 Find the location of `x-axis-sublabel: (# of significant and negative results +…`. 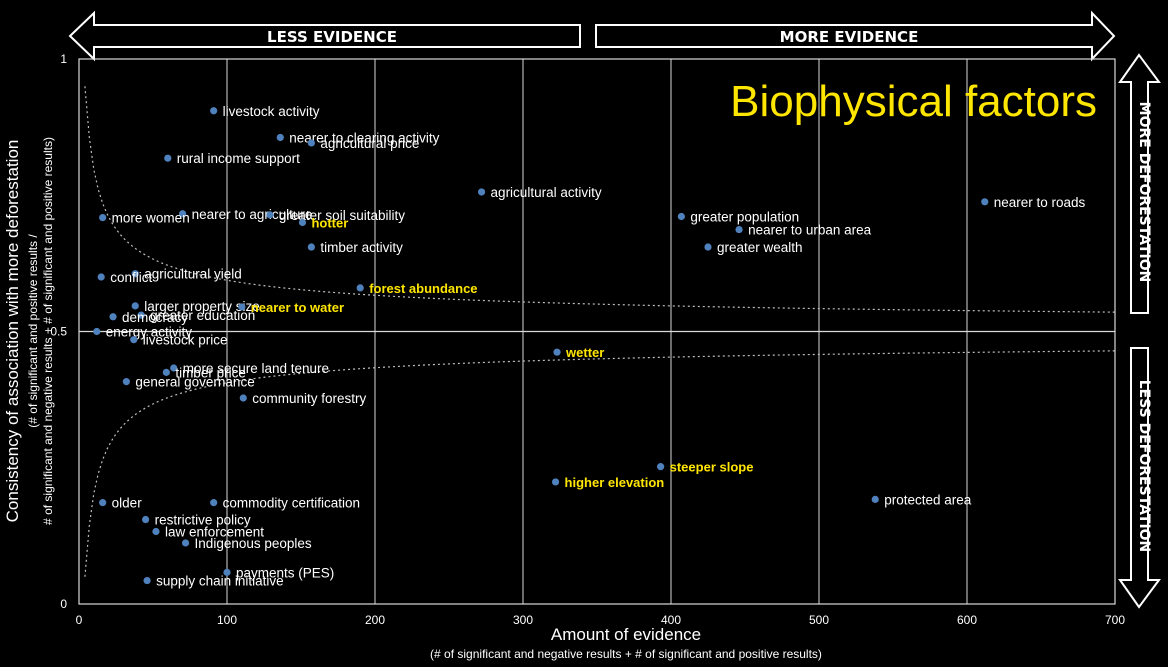

x-axis-sublabel: (# of significant and negative results +… is located at coordinates (626, 654).